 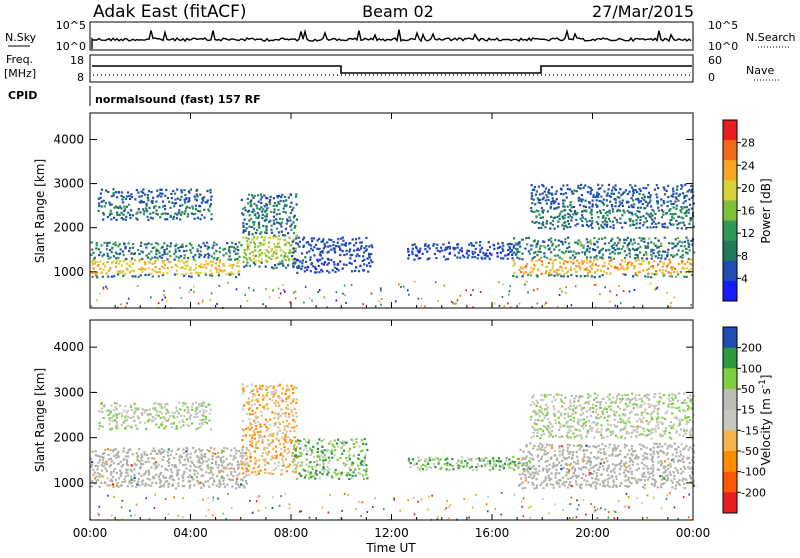 I want to click on power-ylabel: Slant Range [km], so click(x=40, y=211).